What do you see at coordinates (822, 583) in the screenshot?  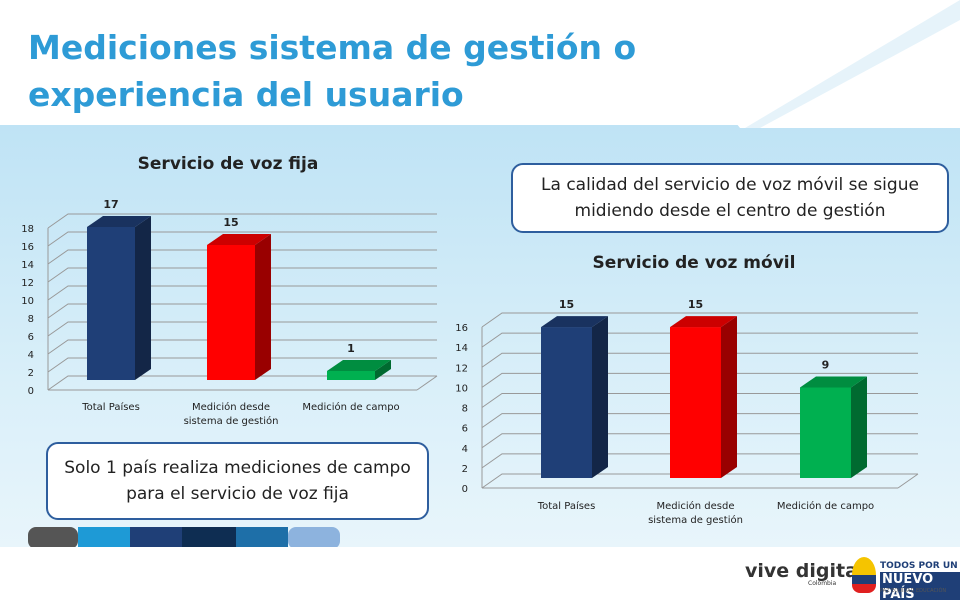 I see `brand-country: Colombia` at bounding box center [822, 583].